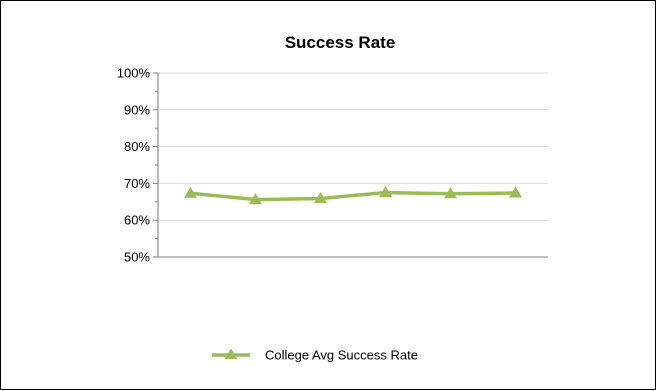  Describe the element at coordinates (134, 73) in the screenshot. I see `y-tick-label: 100%` at that location.